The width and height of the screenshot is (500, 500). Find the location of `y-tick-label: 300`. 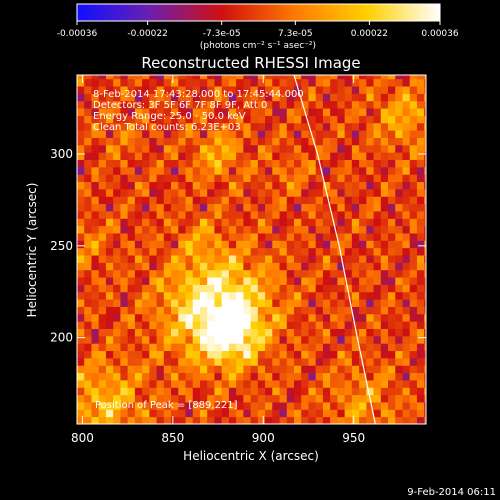

y-tick-label: 300 is located at coordinates (61, 154).